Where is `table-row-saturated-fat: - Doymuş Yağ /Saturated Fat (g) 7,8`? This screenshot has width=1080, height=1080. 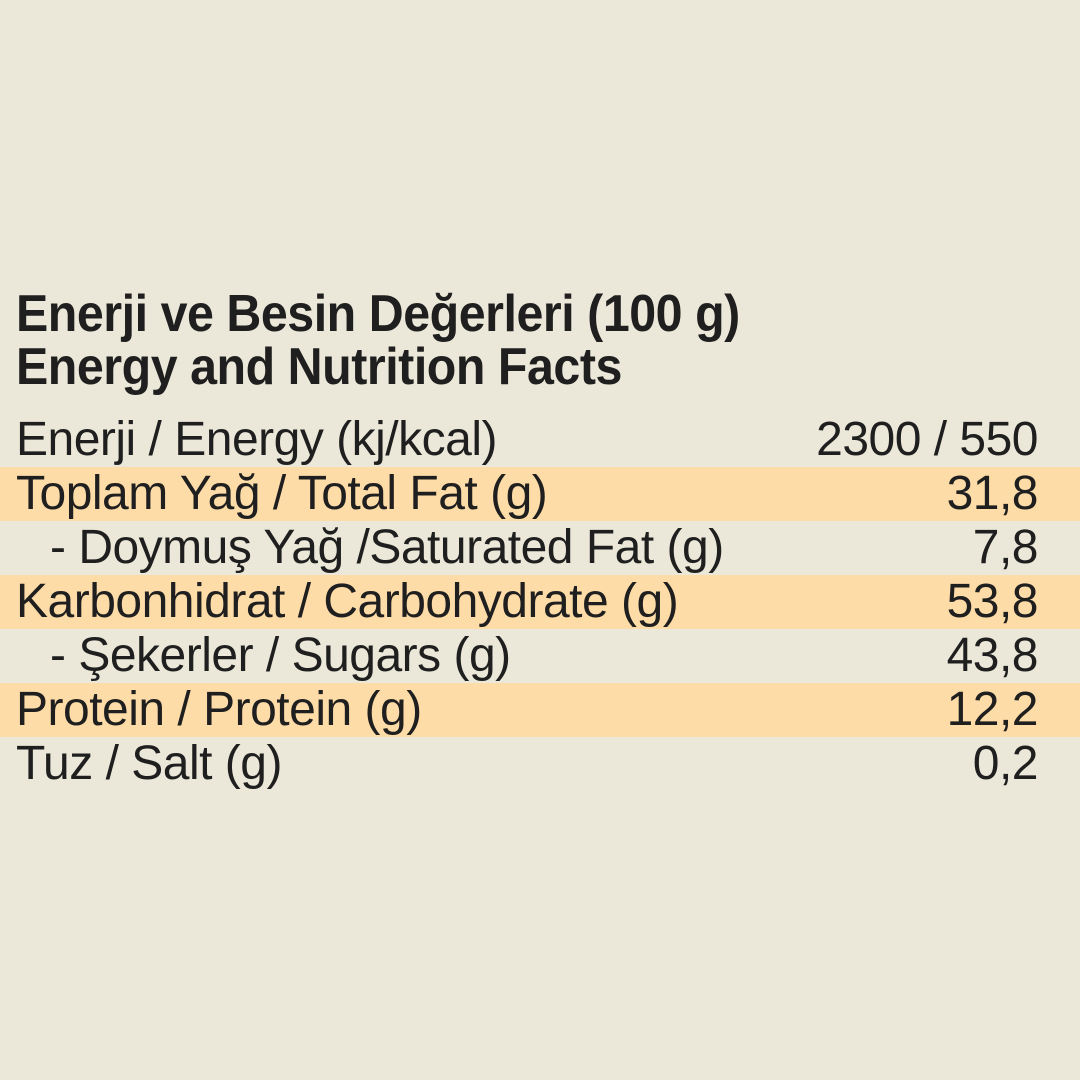
table-row-saturated-fat: - Doymuş Yağ /Saturated Fat (g) 7,8 is located at coordinates (540, 548).